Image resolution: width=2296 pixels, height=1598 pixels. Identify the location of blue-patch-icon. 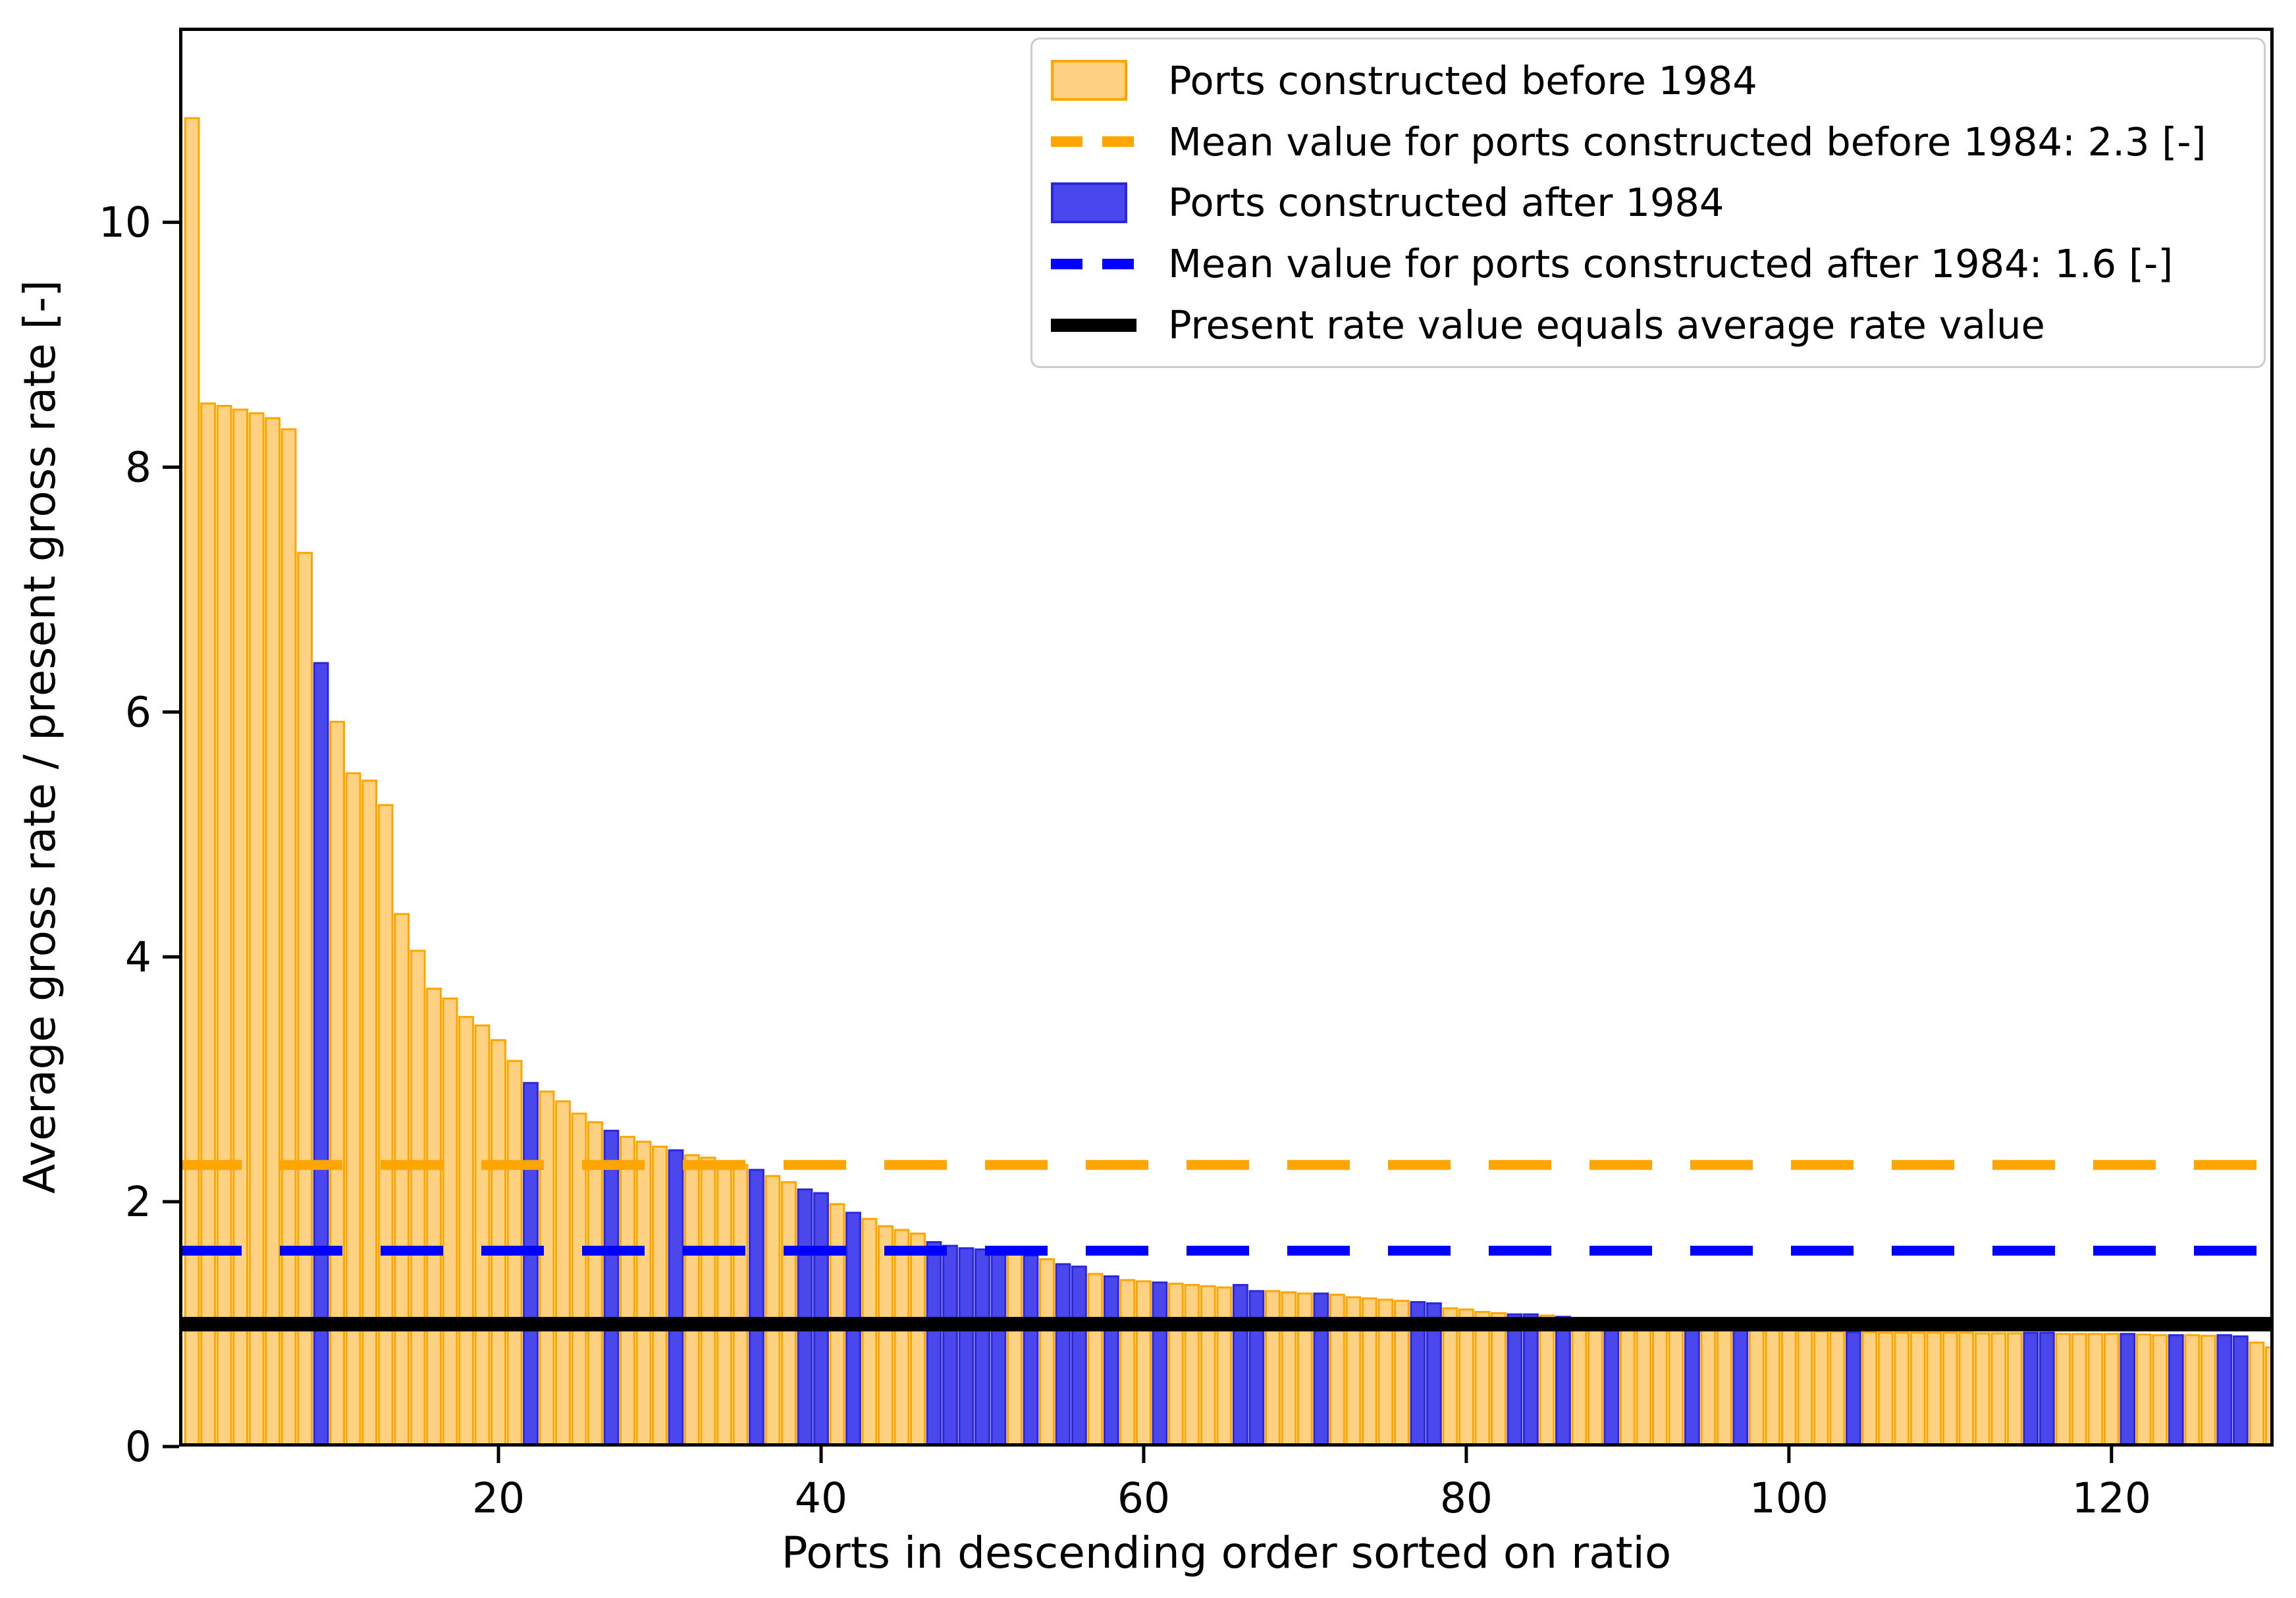
(1089, 203).